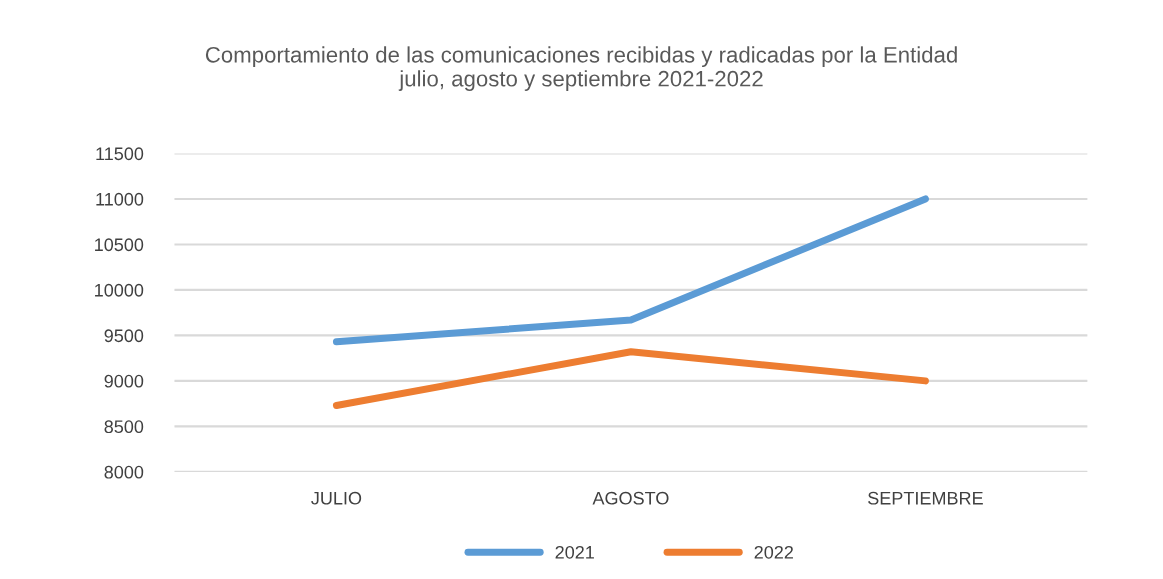 The image size is (1163, 579). What do you see at coordinates (581, 68) in the screenshot?
I see `chart-title: Comportamiento de las comunicaciones recibidas y radicadas por la Entidad julio, agosto y septiembre 2021-2022` at bounding box center [581, 68].